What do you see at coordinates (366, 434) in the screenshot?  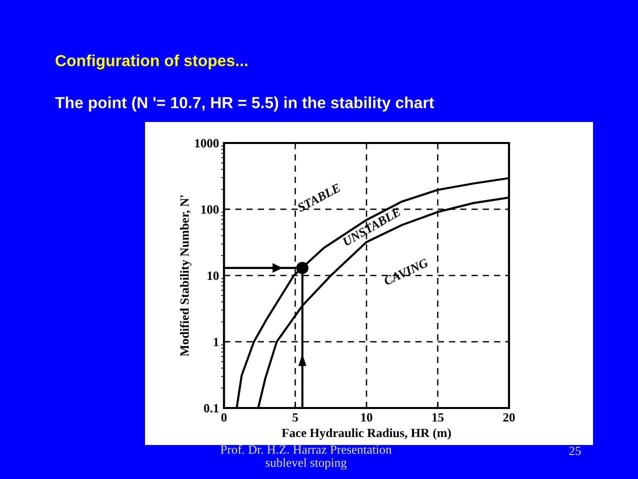 I see `x-axis-title: Face Hydraulic Radius, HR (m)` at bounding box center [366, 434].